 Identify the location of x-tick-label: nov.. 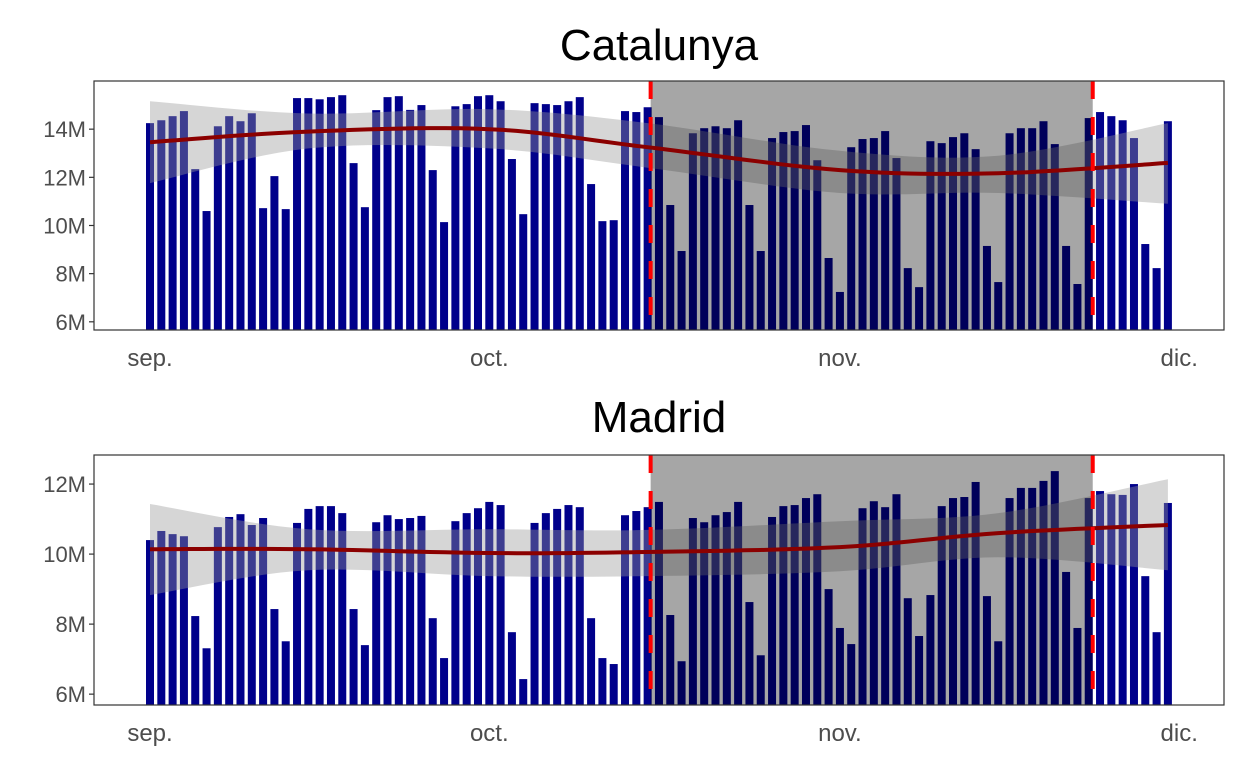
(840, 733).